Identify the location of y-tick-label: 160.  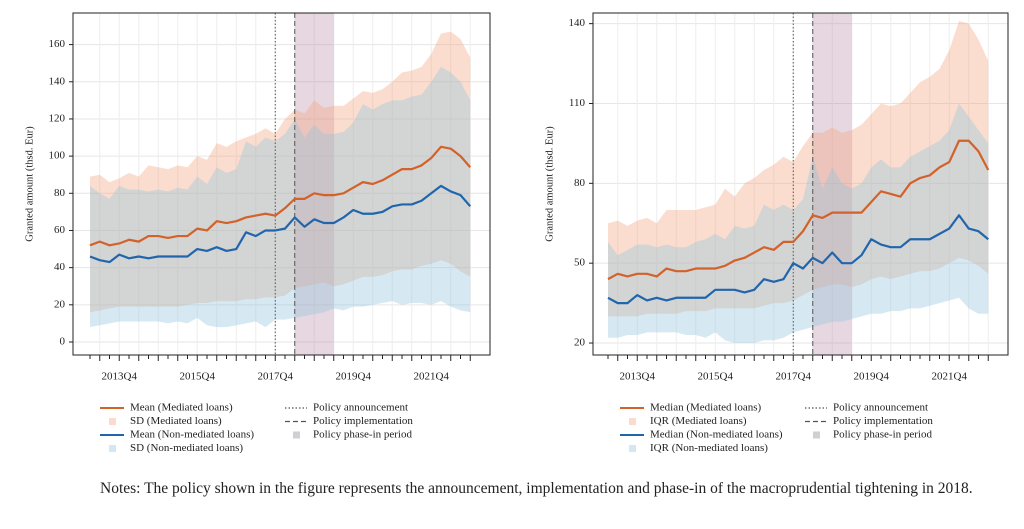
(57, 44).